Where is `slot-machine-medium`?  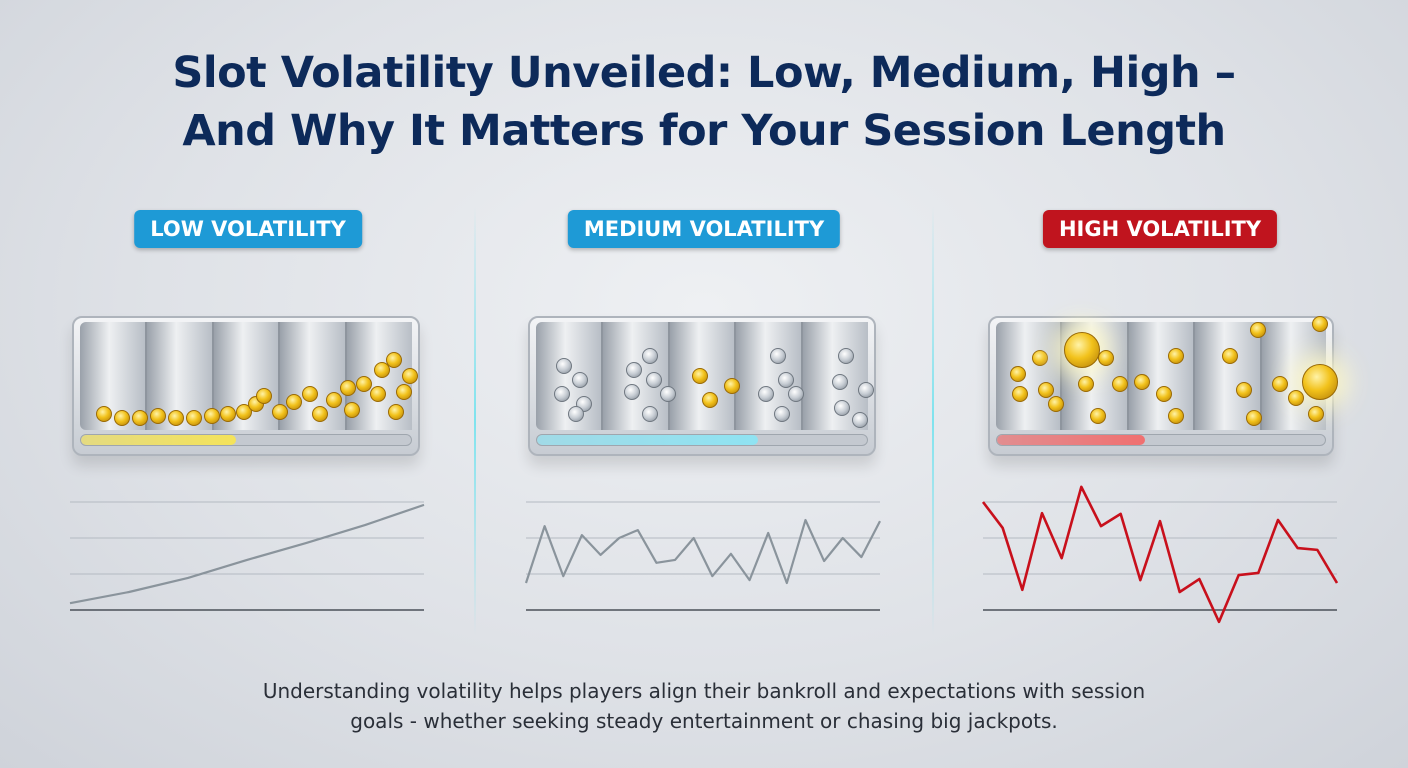
slot-machine-medium is located at coordinates (702, 386).